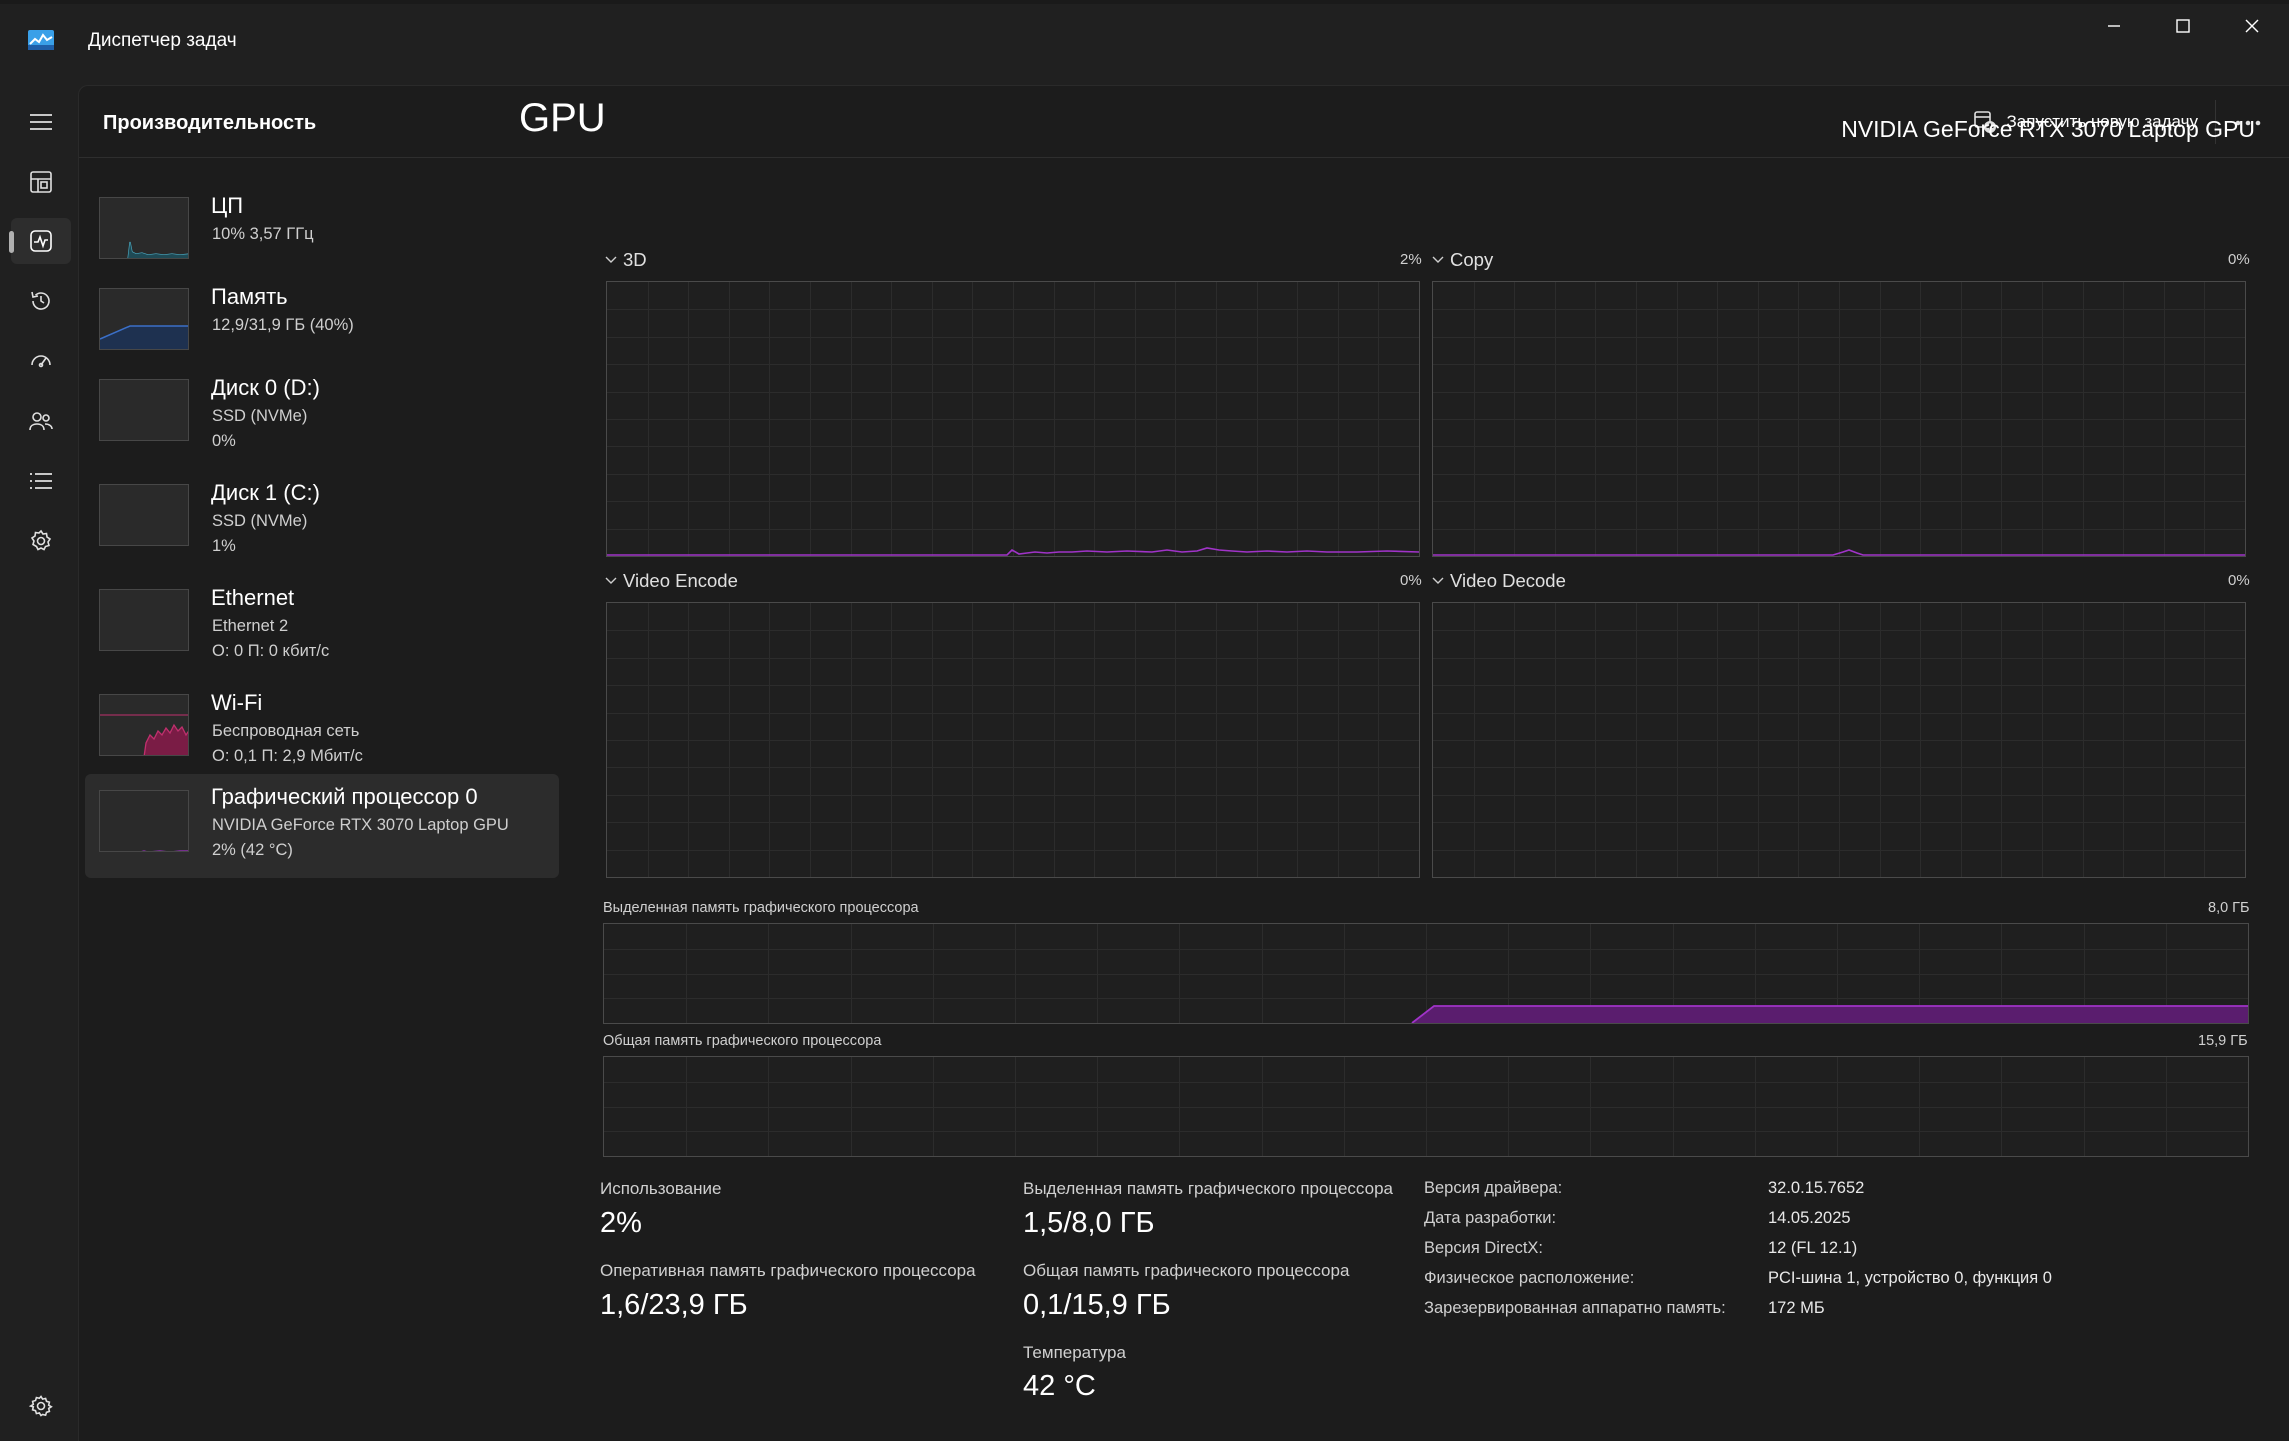 This screenshot has height=1441, width=2289. I want to click on gpu-model-name: NVIDIA GeForce RTX 3070 Laptop GPU, so click(2048, 129).